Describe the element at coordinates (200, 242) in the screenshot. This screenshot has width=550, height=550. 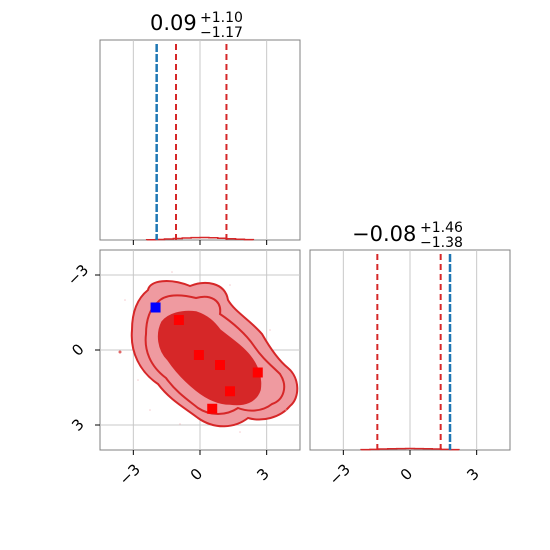
I see `panel-marginal-x-ticks` at that location.